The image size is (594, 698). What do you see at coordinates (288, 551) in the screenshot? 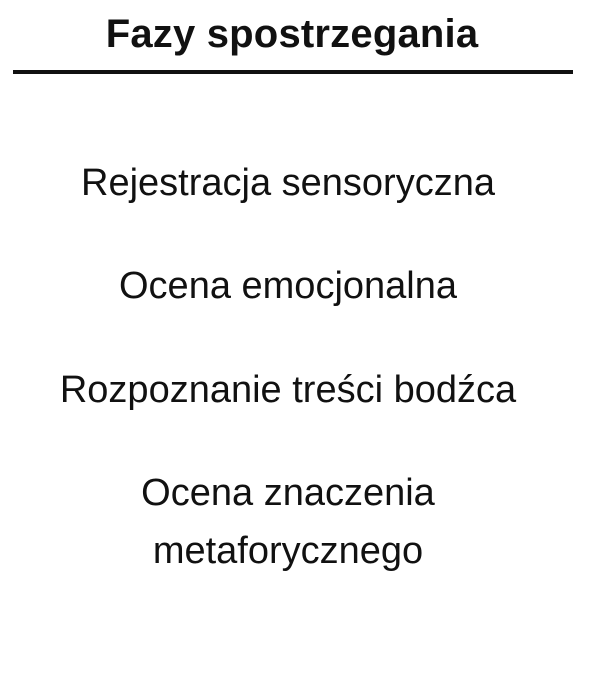
I see `phase-text-line-2: metaforycznego` at bounding box center [288, 551].